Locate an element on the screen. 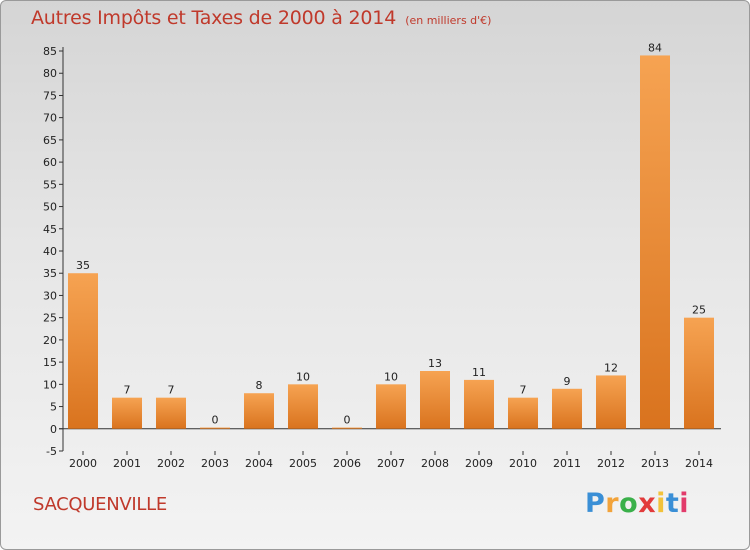  x-tick-label-2010: 2010 is located at coordinates (523, 463).